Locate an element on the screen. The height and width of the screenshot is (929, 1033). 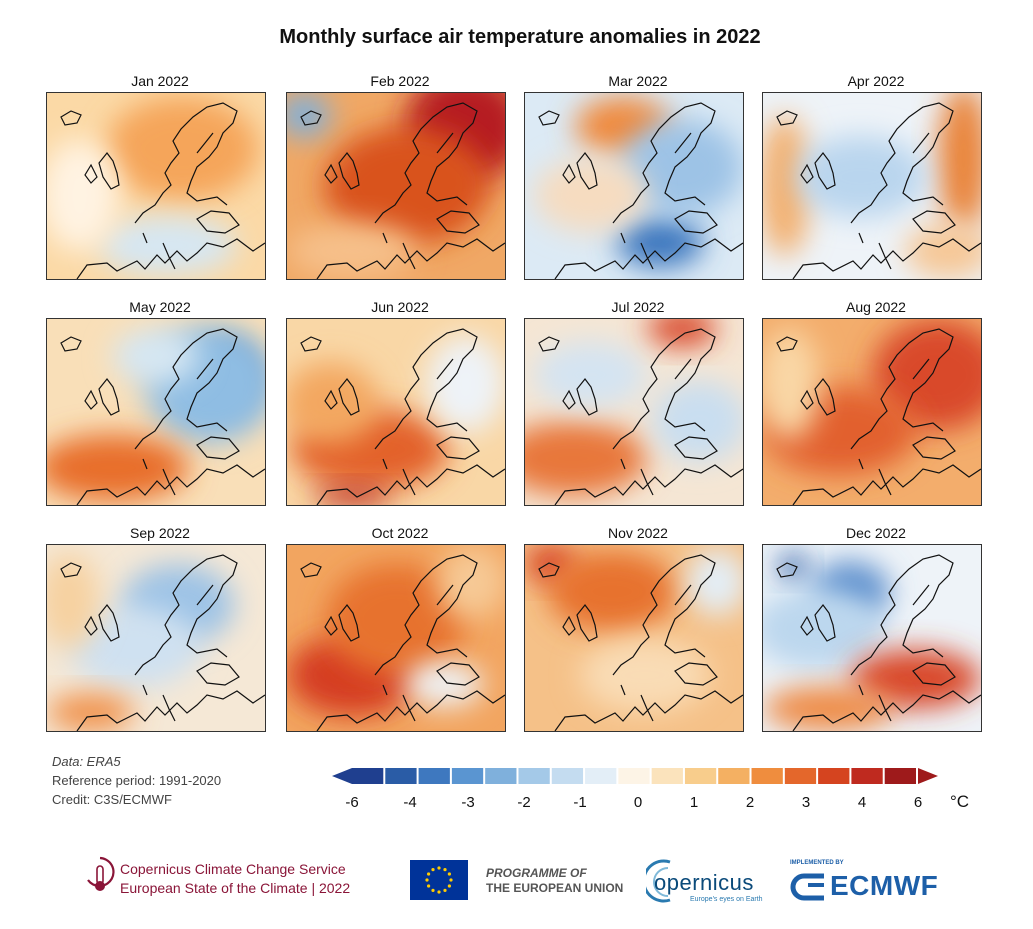
colorbar-tick-label: -2 is located at coordinates (524, 802).